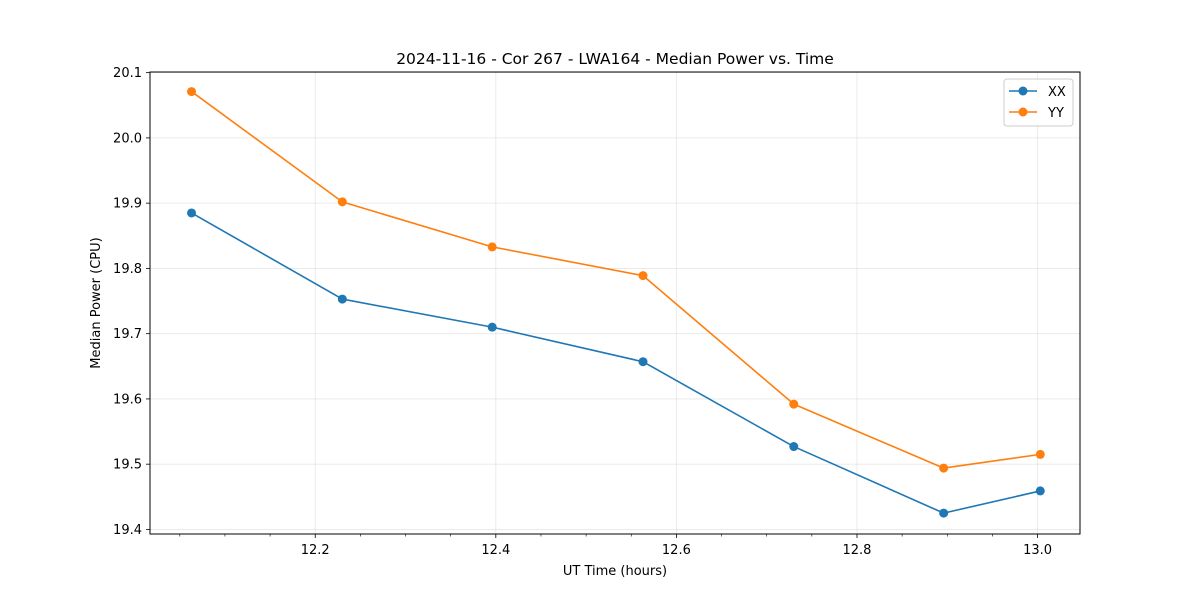  Describe the element at coordinates (1057, 92) in the screenshot. I see `legend-label-xx: XX` at that location.